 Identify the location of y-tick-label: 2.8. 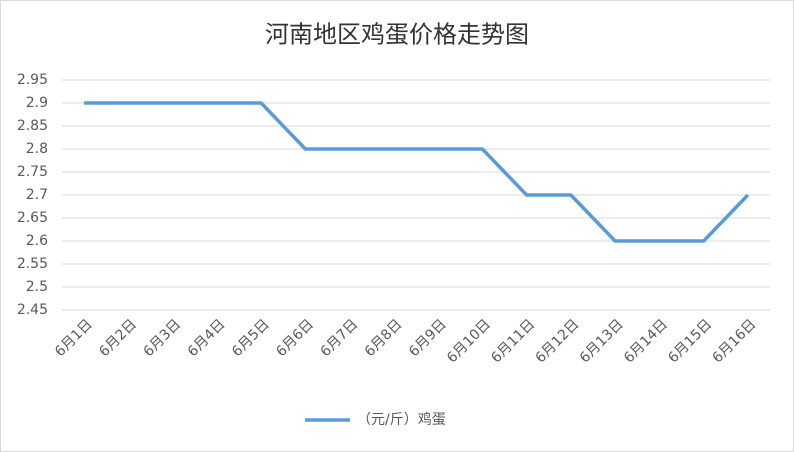
(37, 149).